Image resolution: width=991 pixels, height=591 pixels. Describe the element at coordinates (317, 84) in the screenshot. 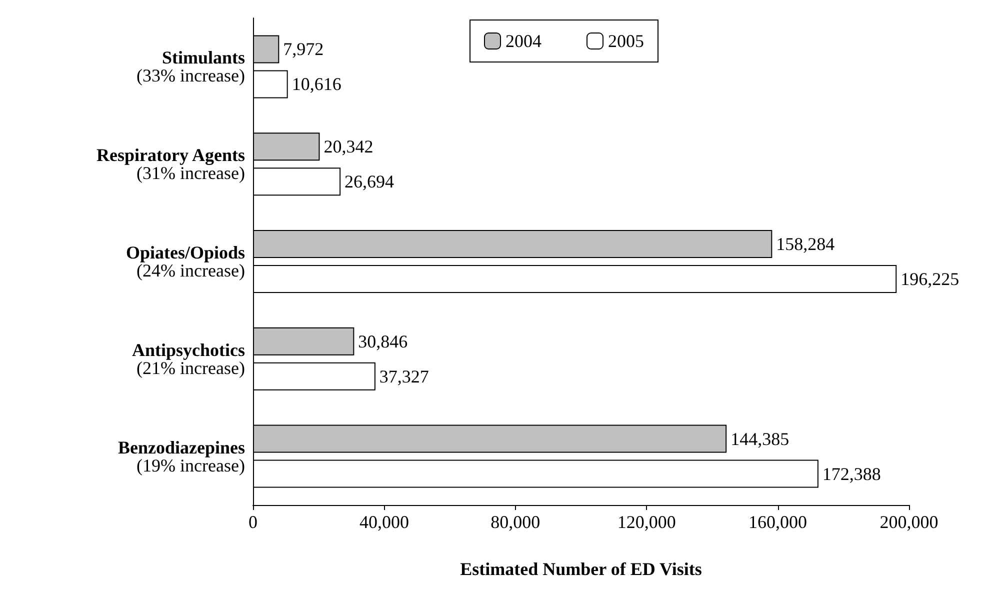

I see `data-label: 10,616` at that location.